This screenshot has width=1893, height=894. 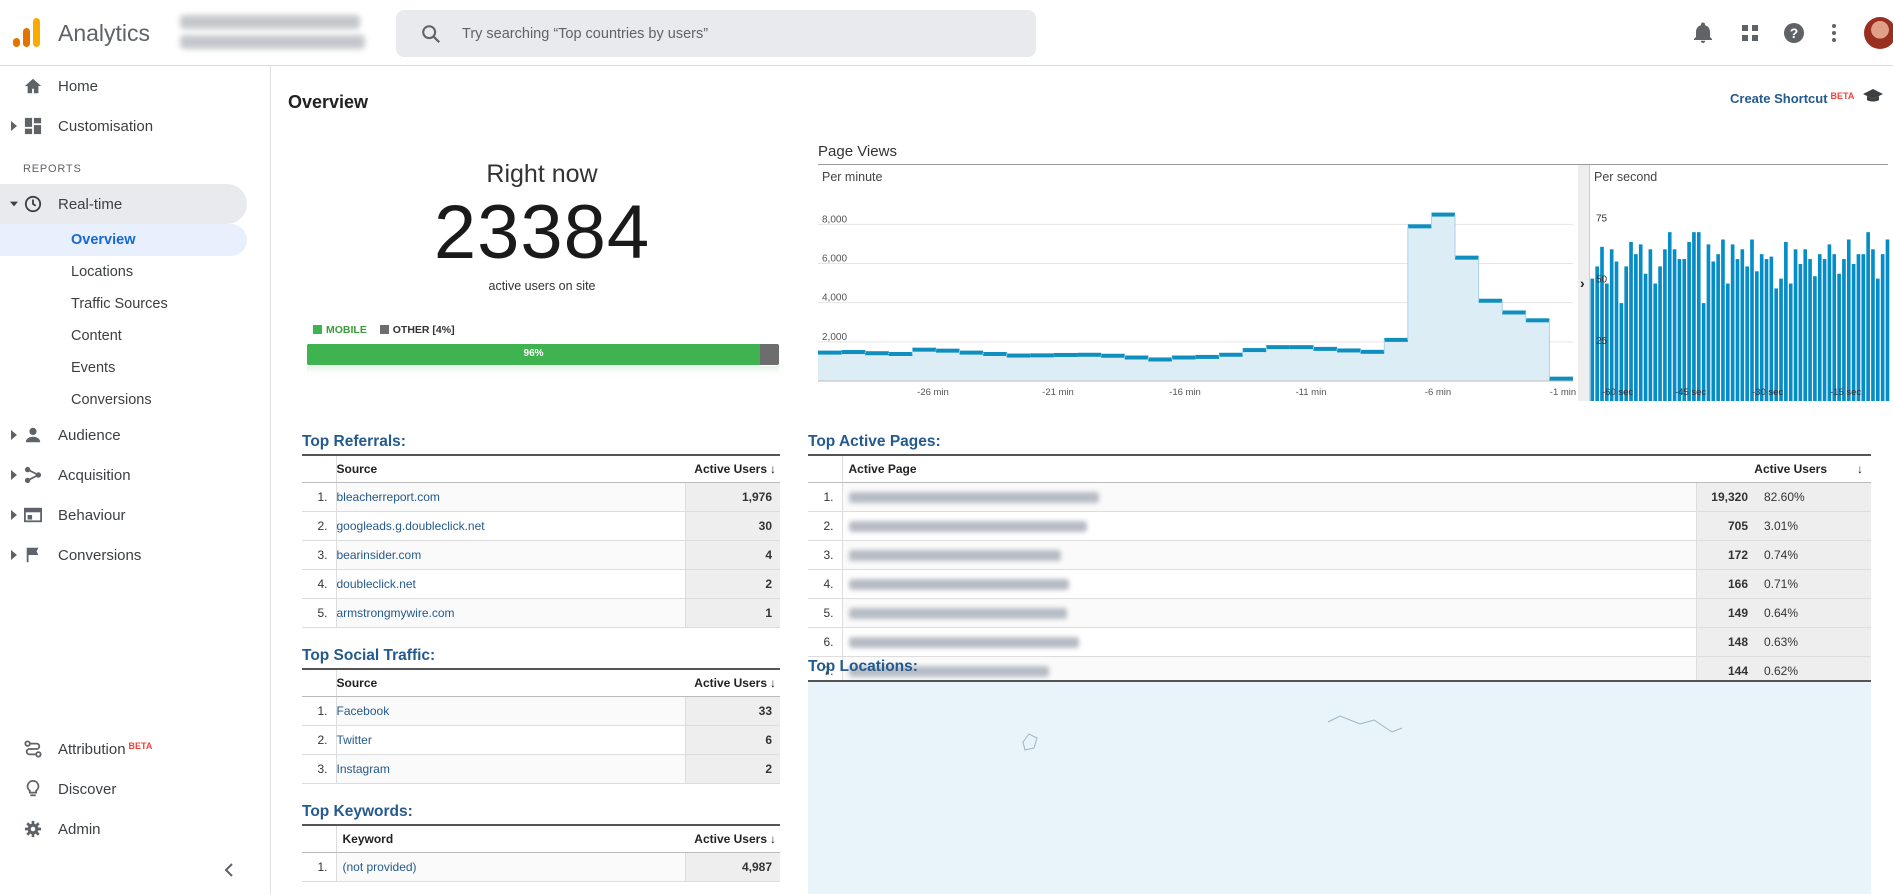 I want to click on sidebar-subitem-locations: Locations, so click(x=123, y=272).